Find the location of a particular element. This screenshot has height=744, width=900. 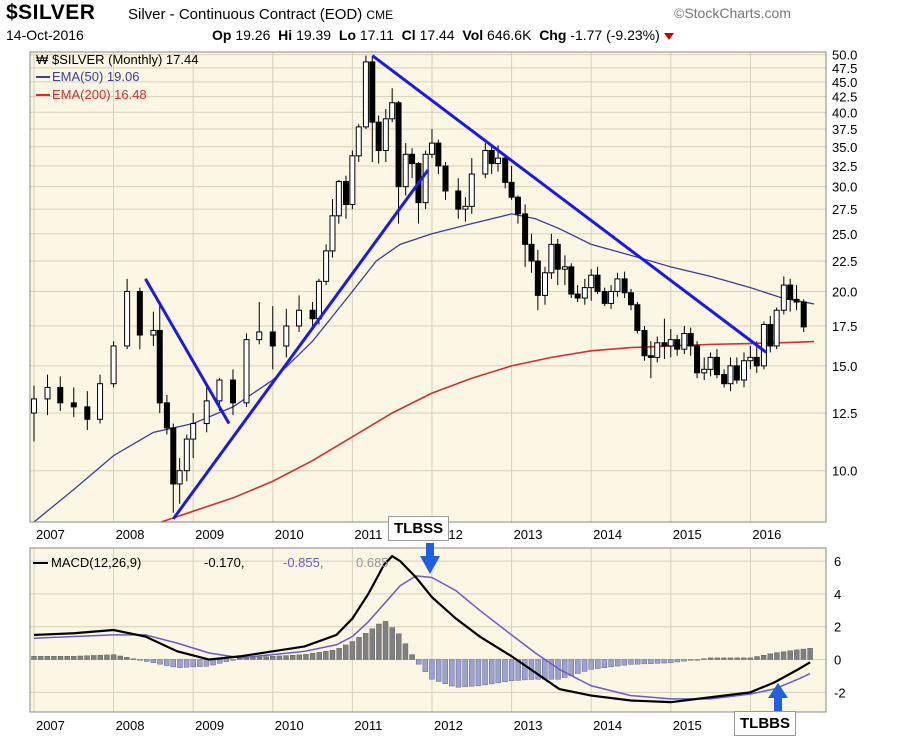

volume-value: 646.6K is located at coordinates (509, 35).